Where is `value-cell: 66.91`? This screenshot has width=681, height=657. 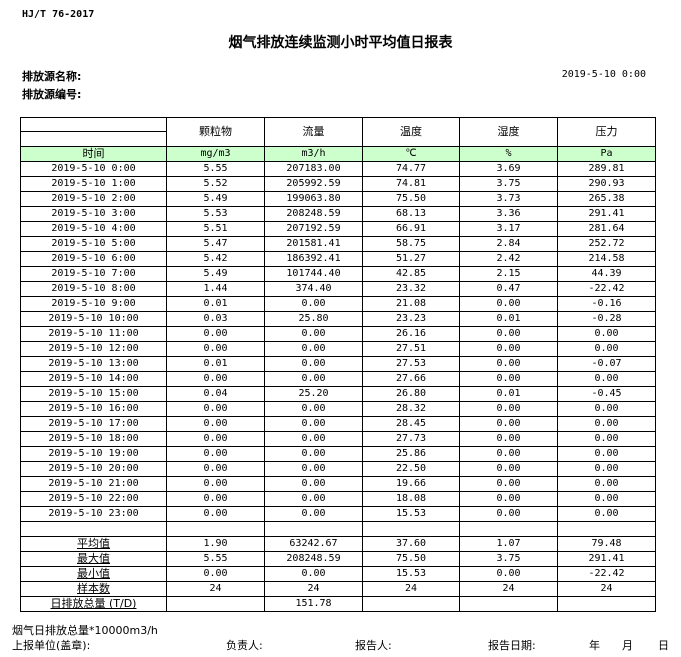 value-cell: 66.91 is located at coordinates (411, 229).